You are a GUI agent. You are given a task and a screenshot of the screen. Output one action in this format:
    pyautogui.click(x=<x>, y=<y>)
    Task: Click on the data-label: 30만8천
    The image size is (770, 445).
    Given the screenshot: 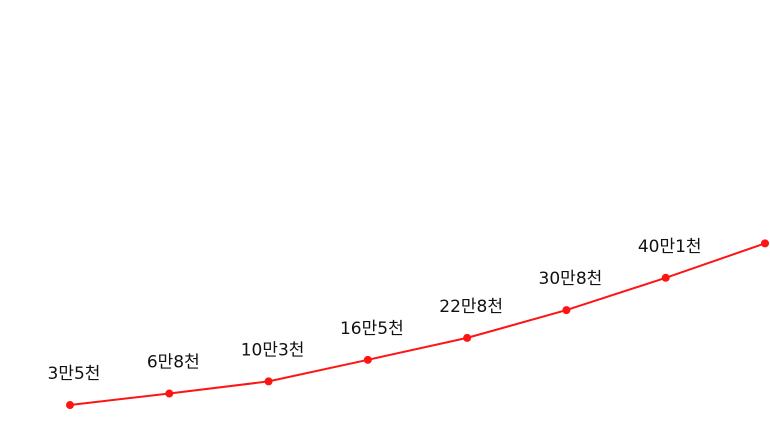 What is the action you would take?
    pyautogui.click(x=571, y=279)
    